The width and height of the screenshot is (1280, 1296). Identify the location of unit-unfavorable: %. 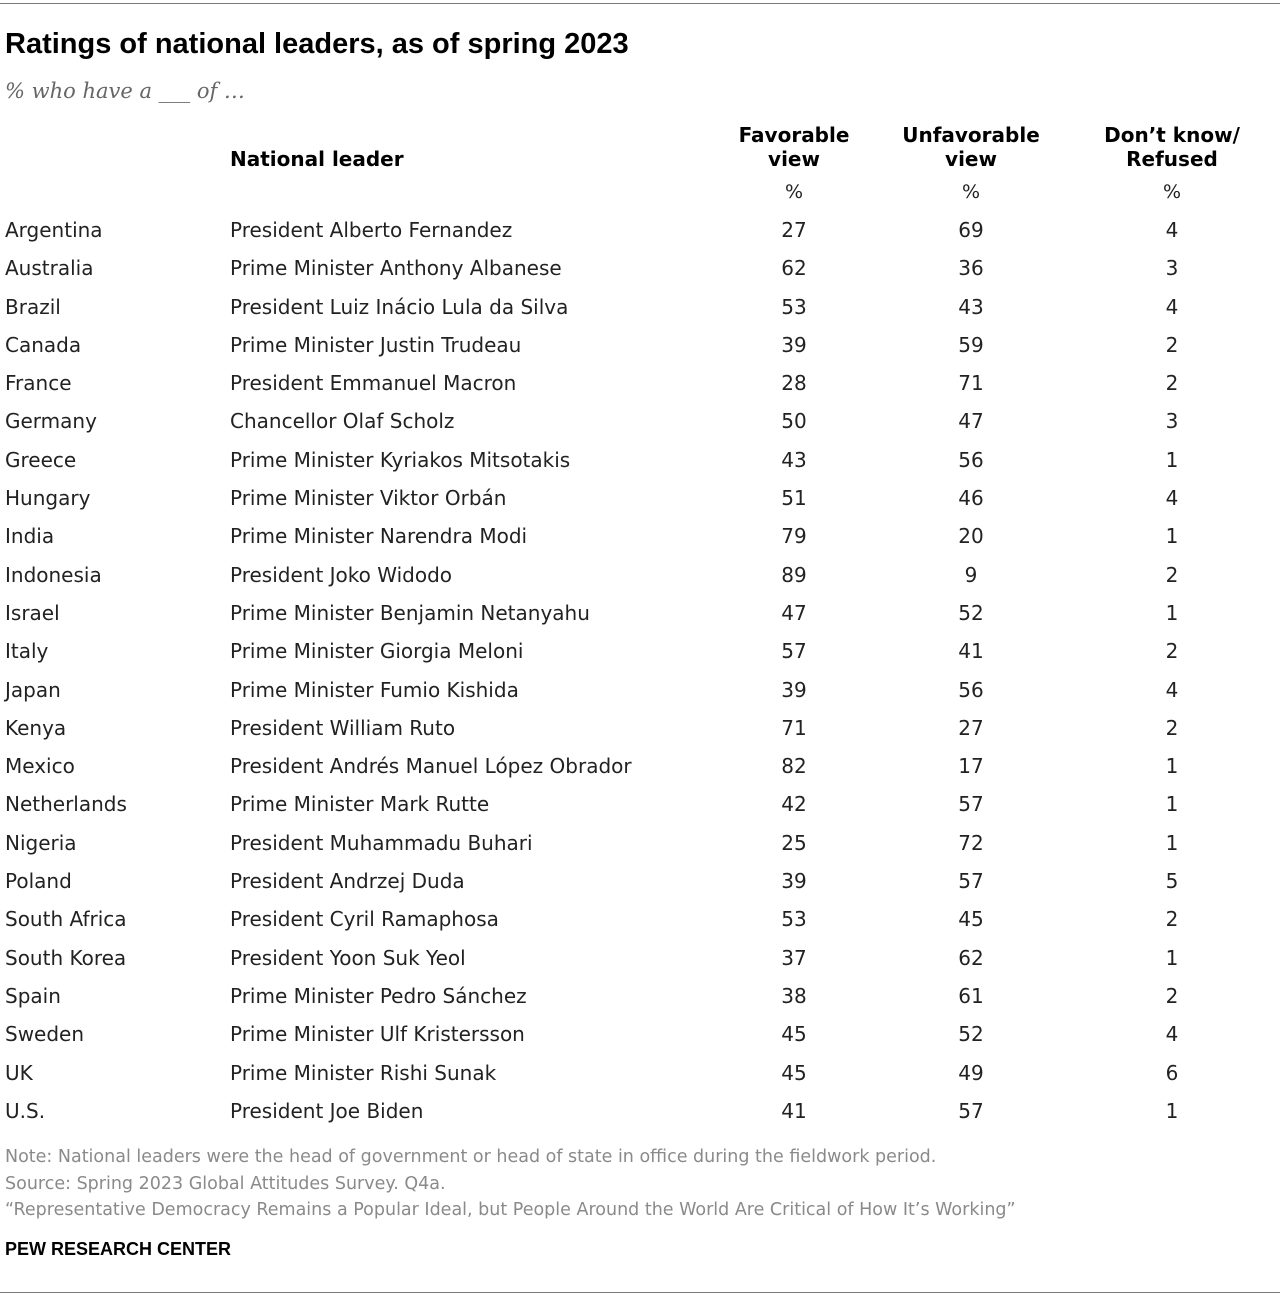
(971, 192).